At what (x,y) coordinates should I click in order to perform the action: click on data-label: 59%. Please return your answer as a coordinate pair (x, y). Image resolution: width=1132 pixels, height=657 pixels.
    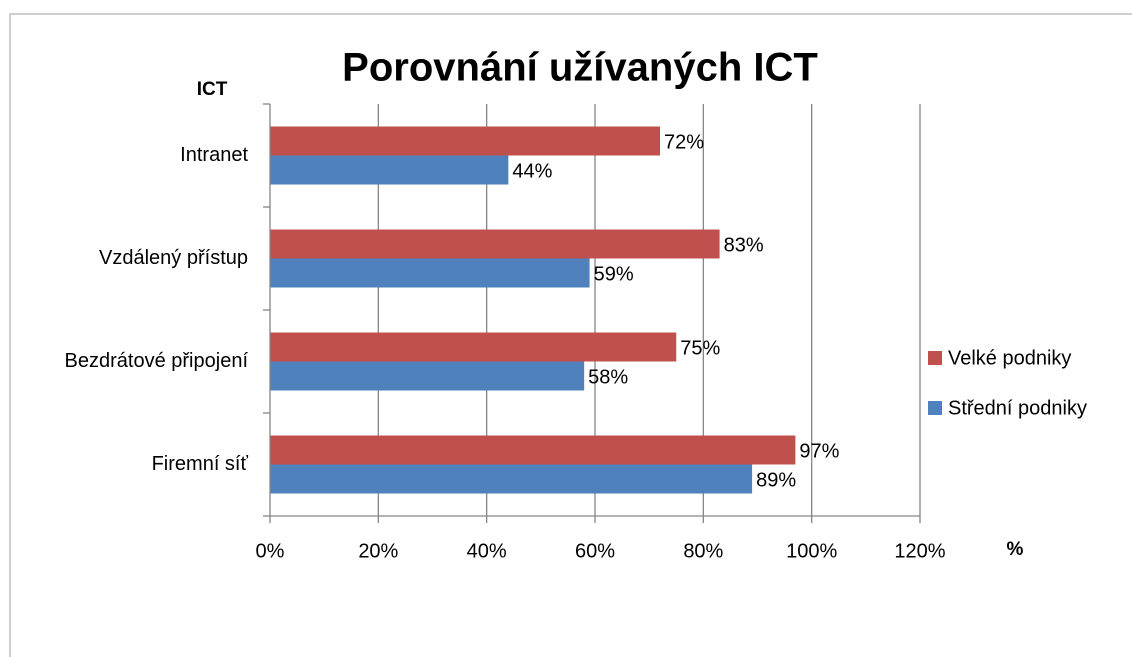
    Looking at the image, I should click on (614, 274).